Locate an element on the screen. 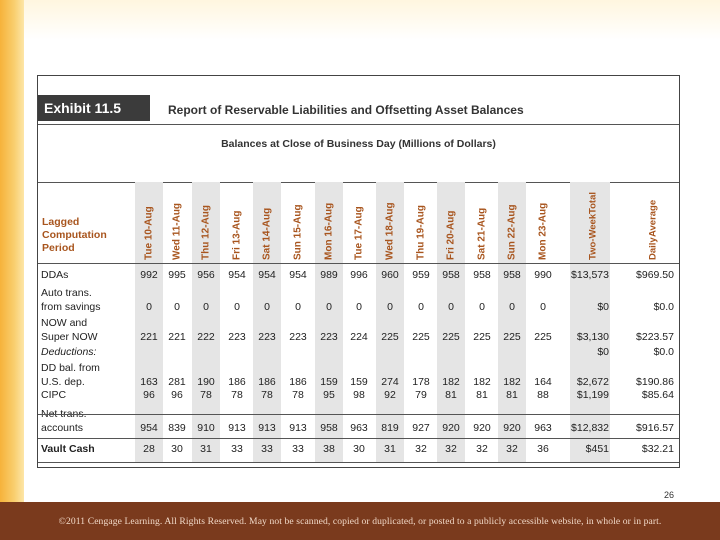 The image size is (720, 540). table-cell: 956 is located at coordinates (206, 275).